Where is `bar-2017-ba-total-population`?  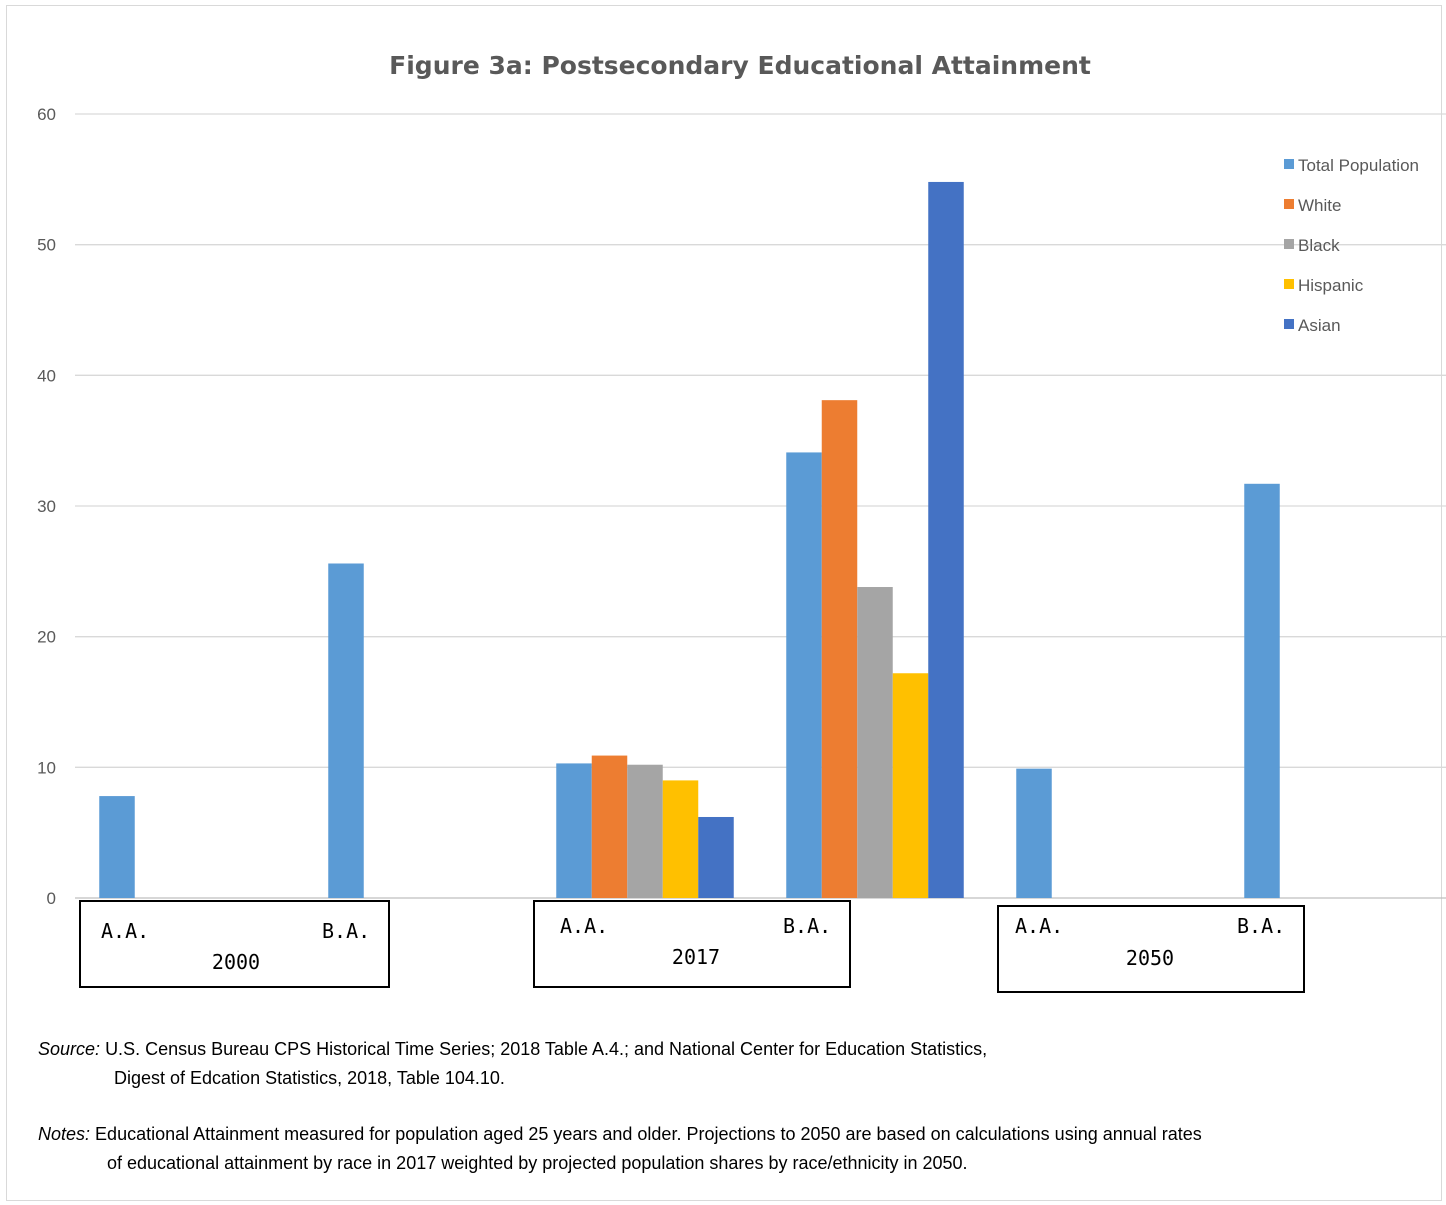 bar-2017-ba-total-population is located at coordinates (804, 675).